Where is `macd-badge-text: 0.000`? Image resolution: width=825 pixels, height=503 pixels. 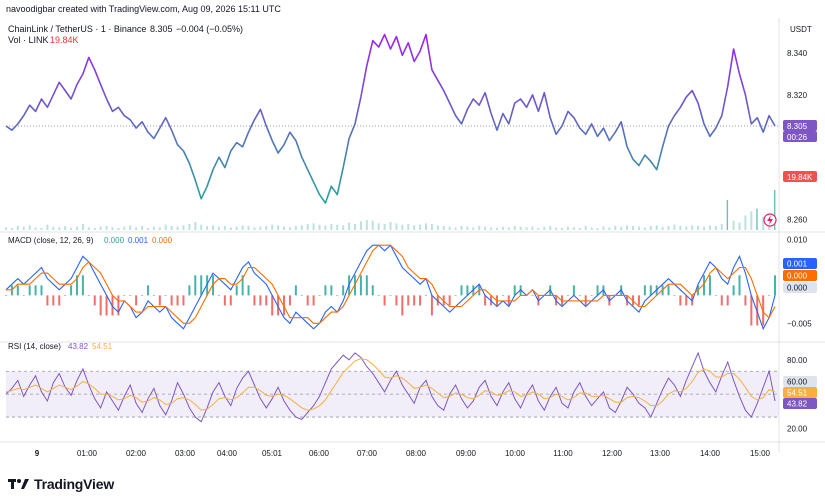 macd-badge-text: 0.000 is located at coordinates (797, 276).